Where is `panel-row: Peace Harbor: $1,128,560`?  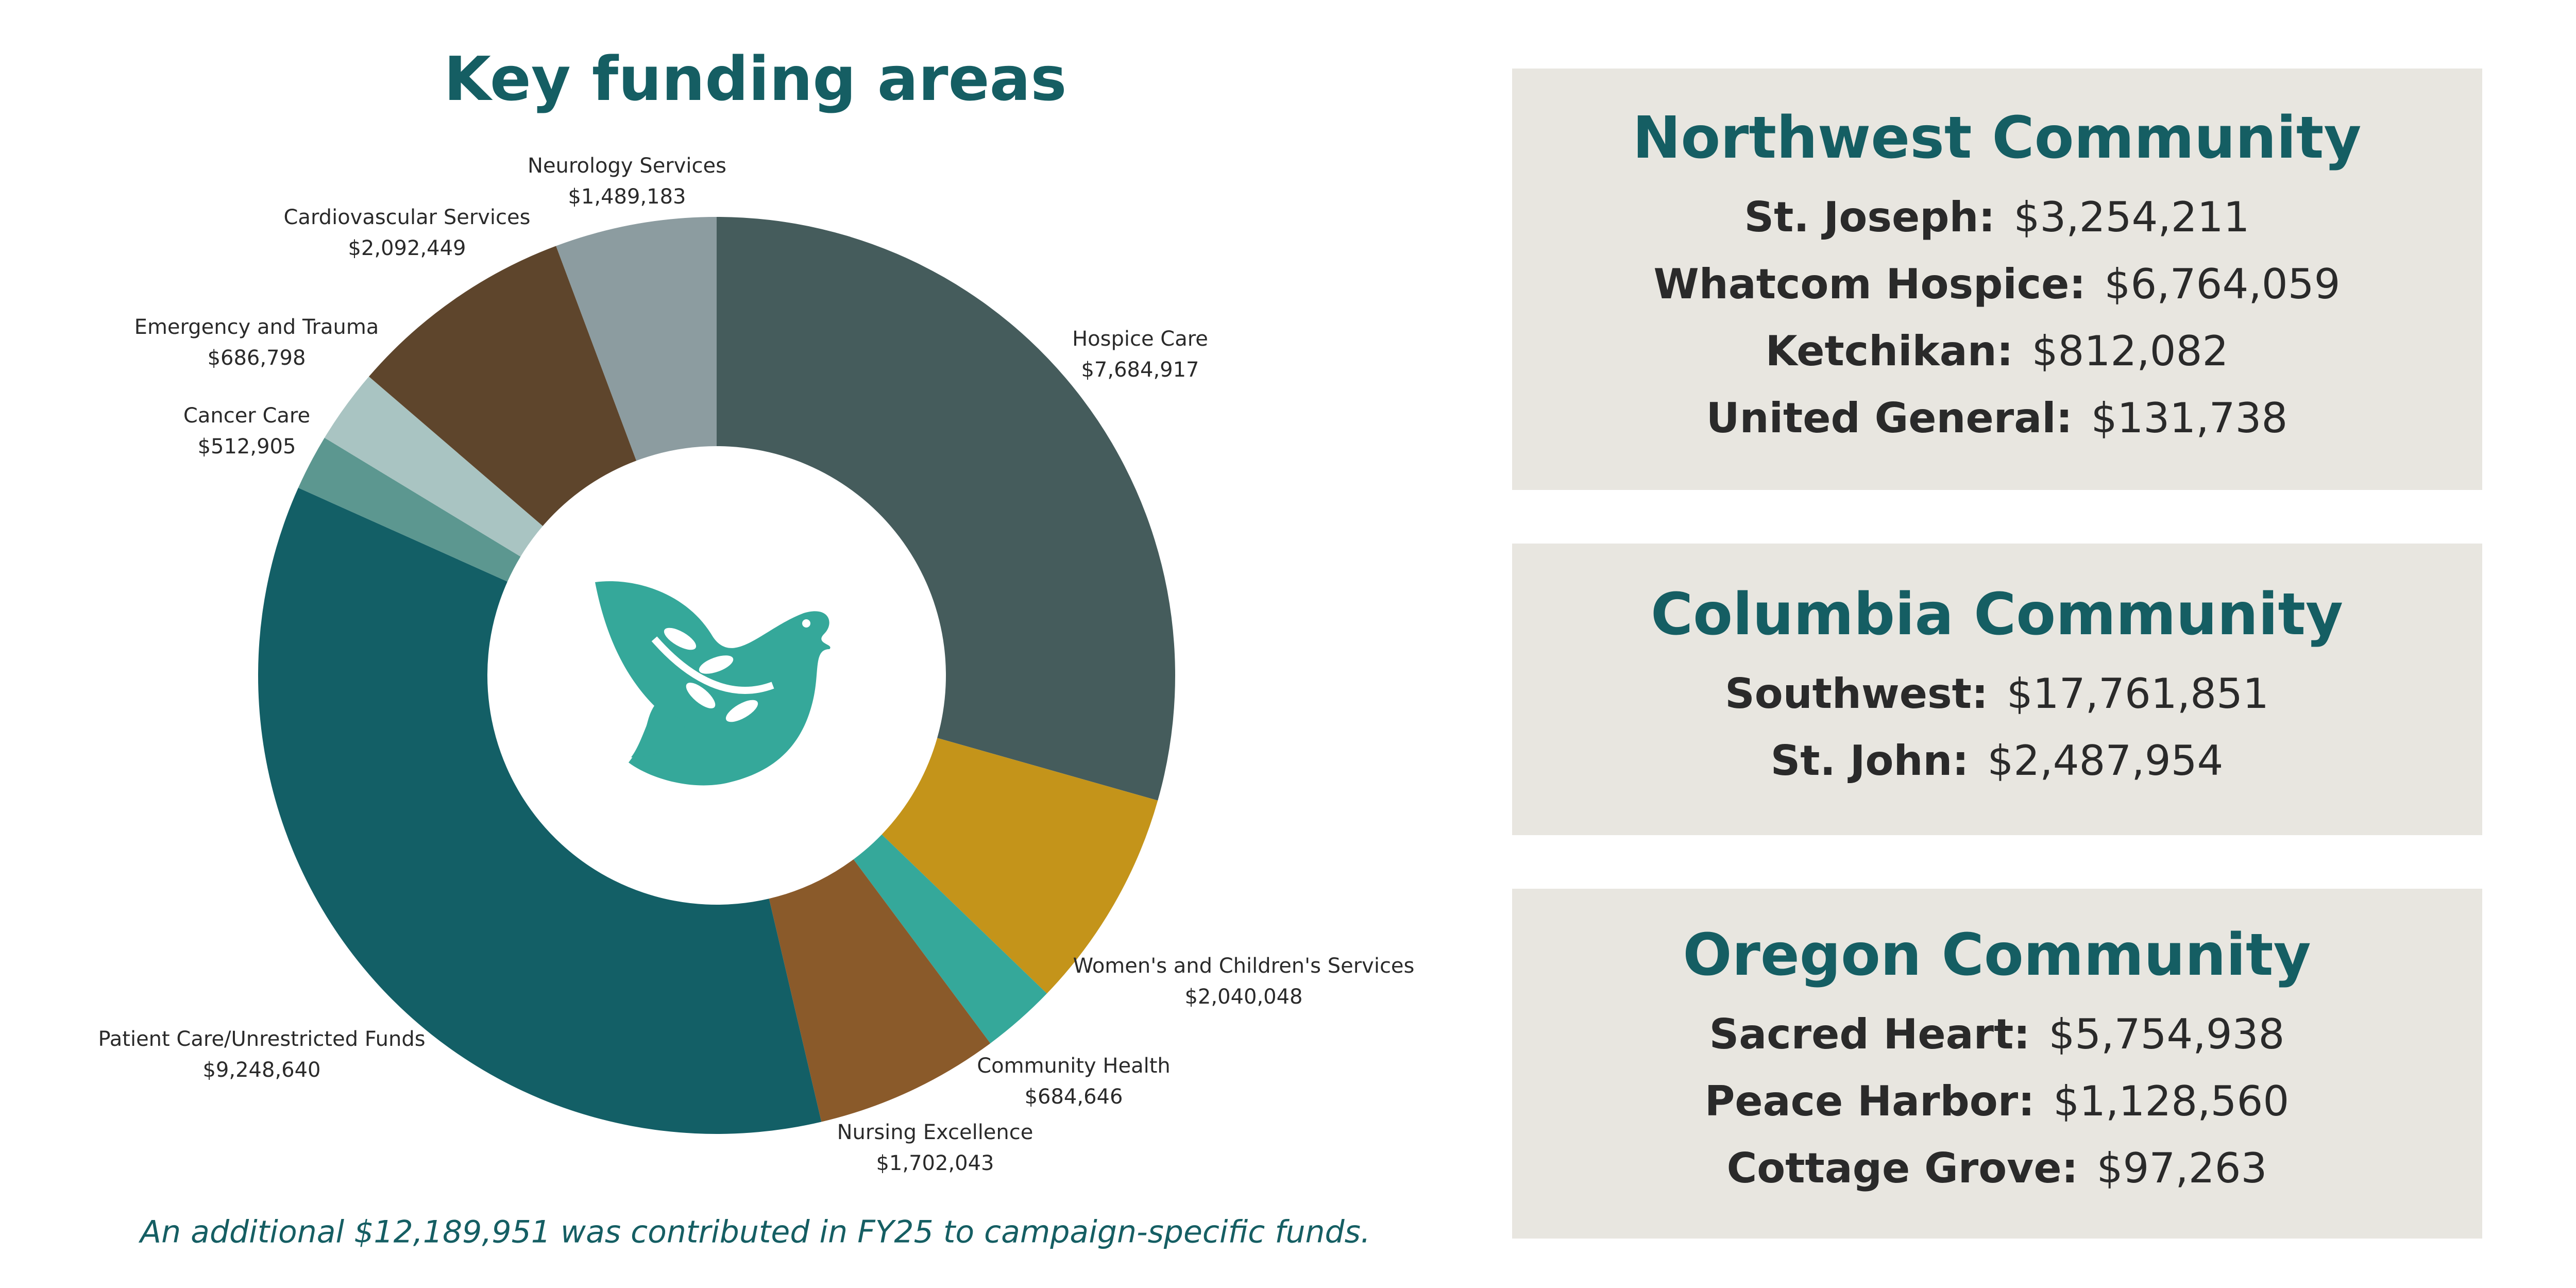
panel-row: Peace Harbor: $1,128,560 is located at coordinates (1997, 1101).